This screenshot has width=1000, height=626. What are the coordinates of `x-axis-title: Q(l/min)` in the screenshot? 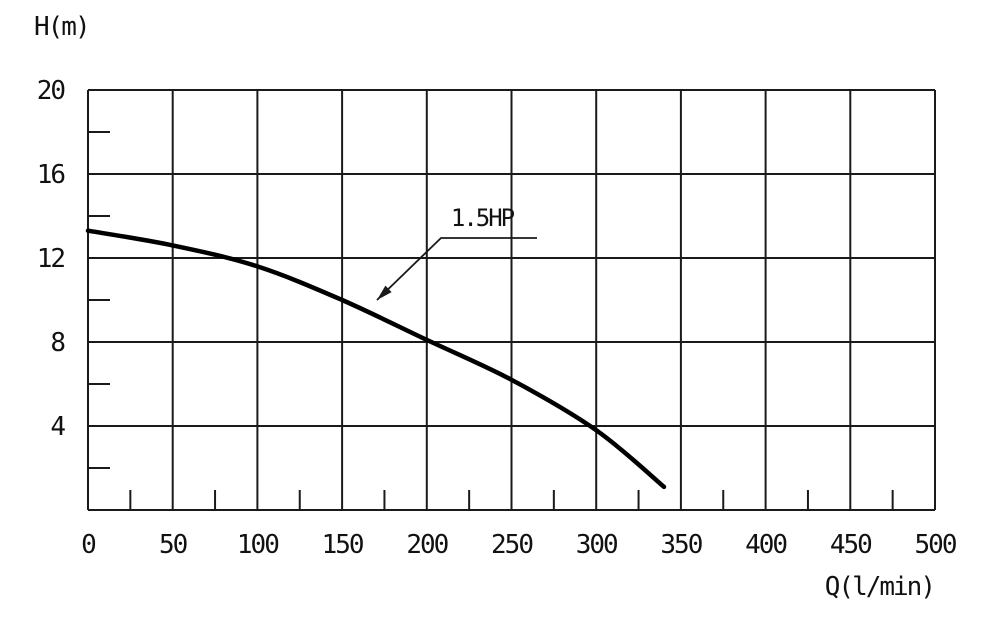 It's located at (880, 587).